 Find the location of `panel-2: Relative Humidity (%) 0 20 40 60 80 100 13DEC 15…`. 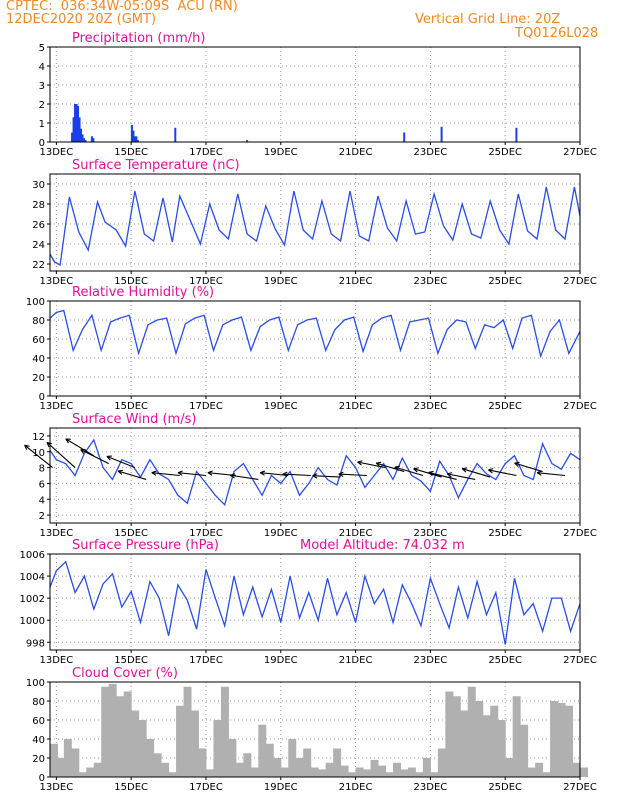

panel-2: Relative Humidity (%) 0 20 40 60 80 100 13DEC 15… is located at coordinates (311, 348).